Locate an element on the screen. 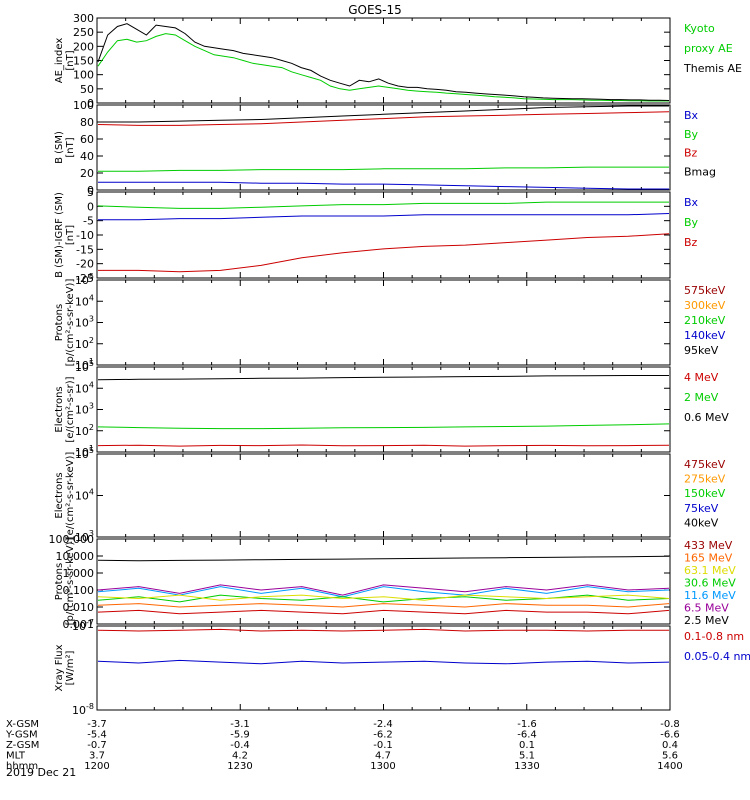 Image resolution: width=750 pixels, height=800 pixels. tick-exponent: -8 is located at coordinates (90, 706).